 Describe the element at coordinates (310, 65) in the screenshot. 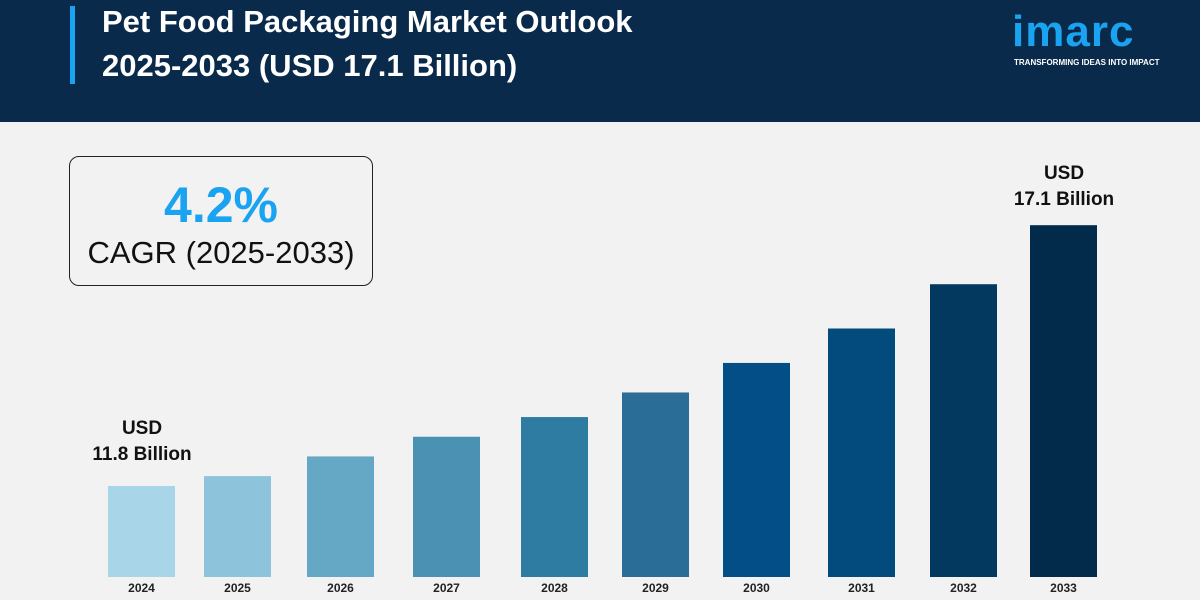

I see `title-line-2: 2025-2033 (USD 17.1 Billion)` at that location.